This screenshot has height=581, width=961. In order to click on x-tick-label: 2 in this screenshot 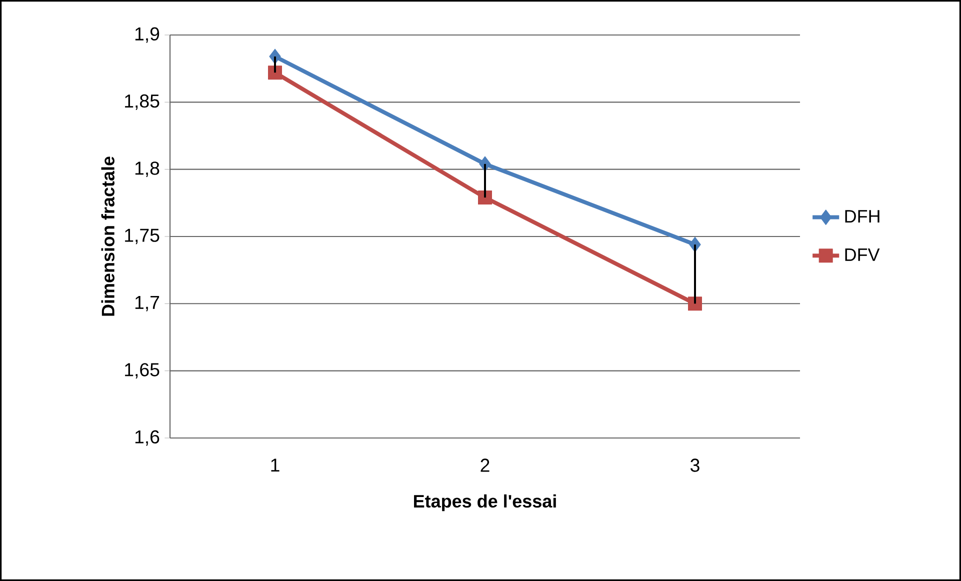, I will do `click(485, 465)`.